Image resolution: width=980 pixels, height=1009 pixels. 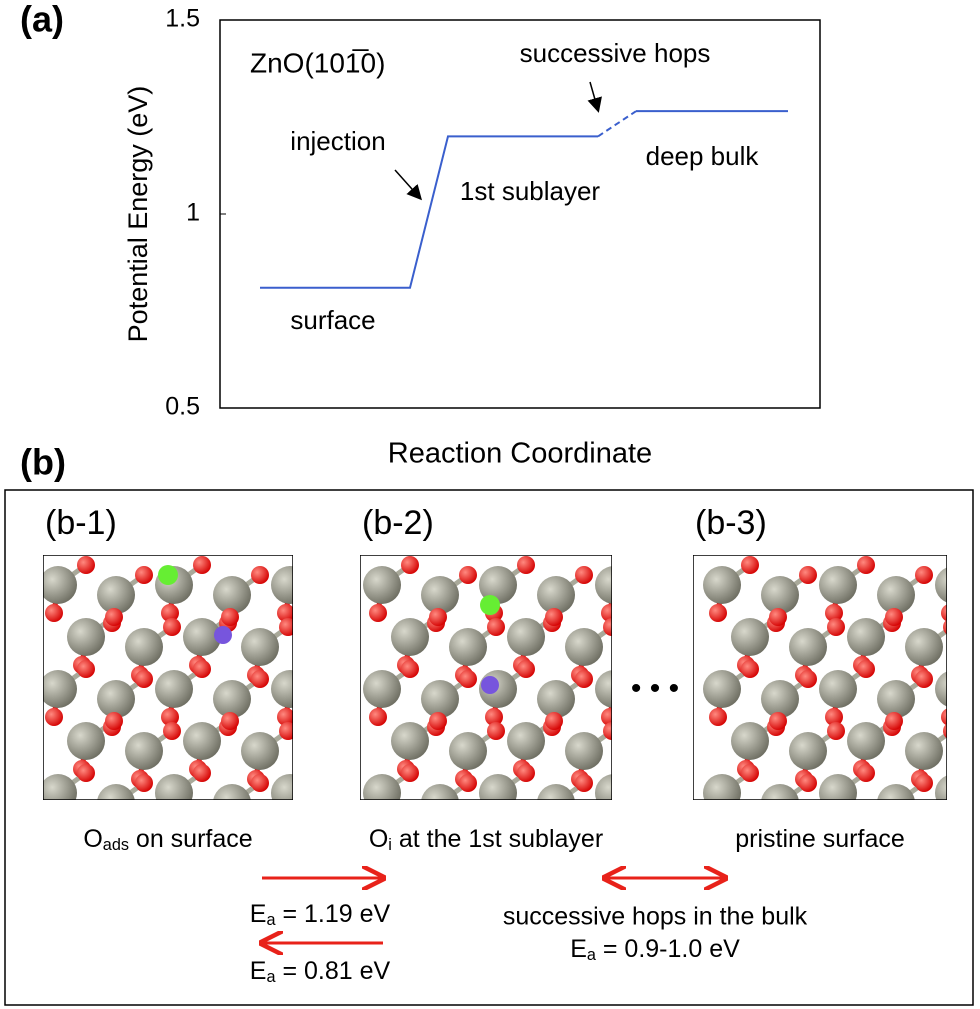 What do you see at coordinates (490, 605) in the screenshot?
I see `adsorbed-o` at bounding box center [490, 605].